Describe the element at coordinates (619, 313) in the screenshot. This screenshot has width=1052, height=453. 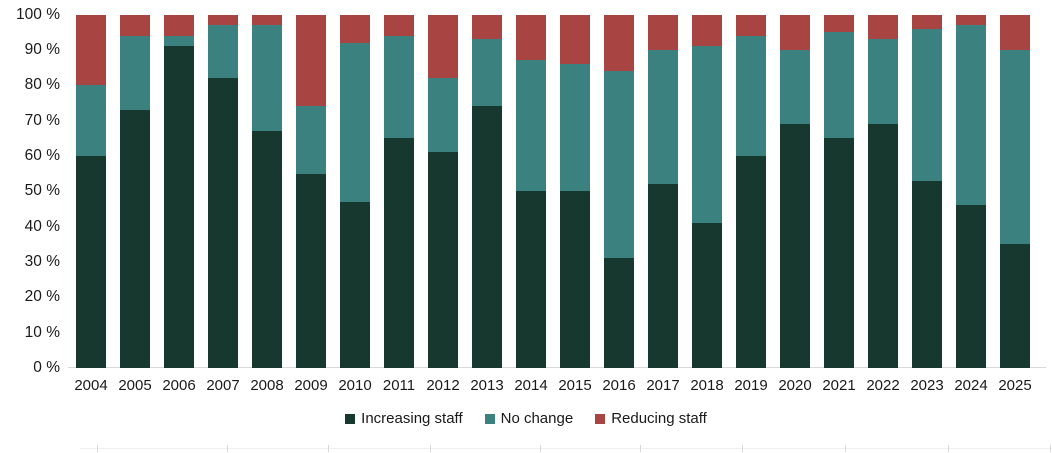
I see `bar-segment-2016-increasing-staff` at that location.